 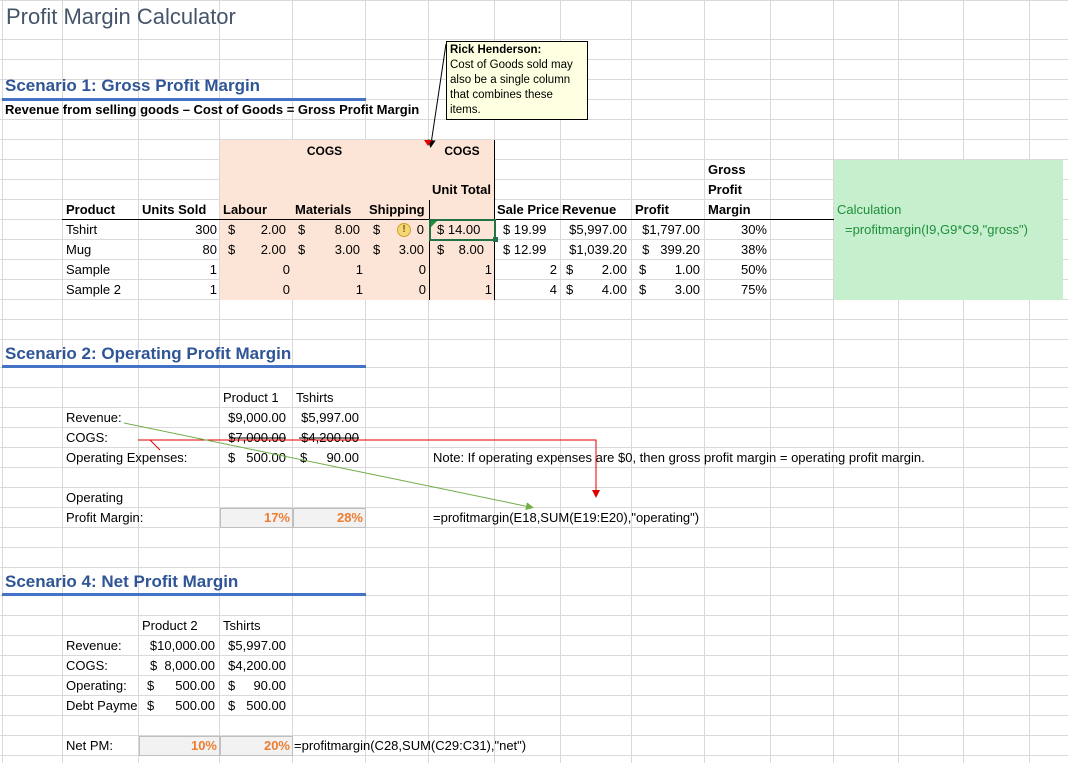 What do you see at coordinates (257, 645) in the screenshot?
I see `scenario4-row-b: $5,997.00` at bounding box center [257, 645].